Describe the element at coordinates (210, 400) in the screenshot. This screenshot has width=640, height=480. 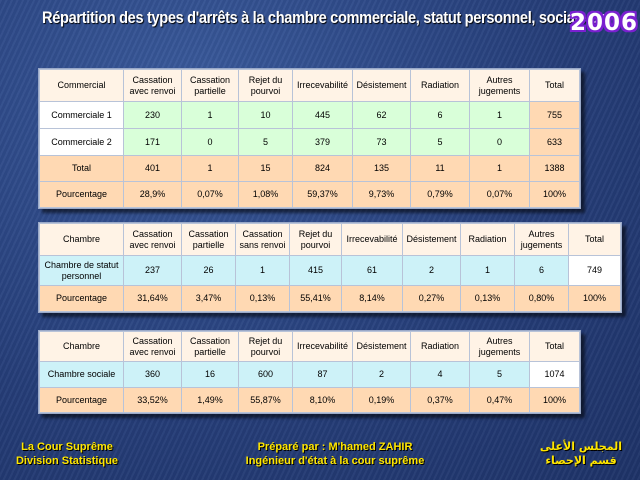
I see `table-cell: 1,49%` at that location.